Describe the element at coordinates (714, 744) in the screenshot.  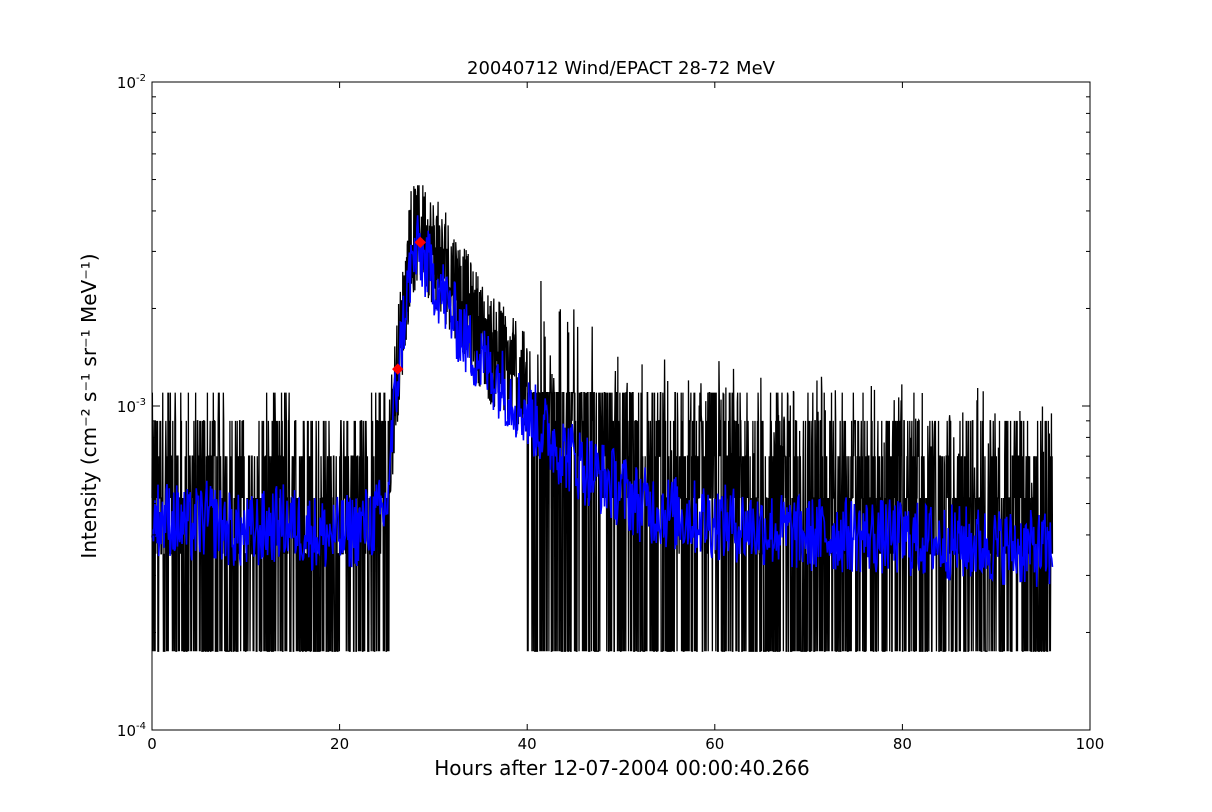
I see `x-tick-label: 60` at that location.